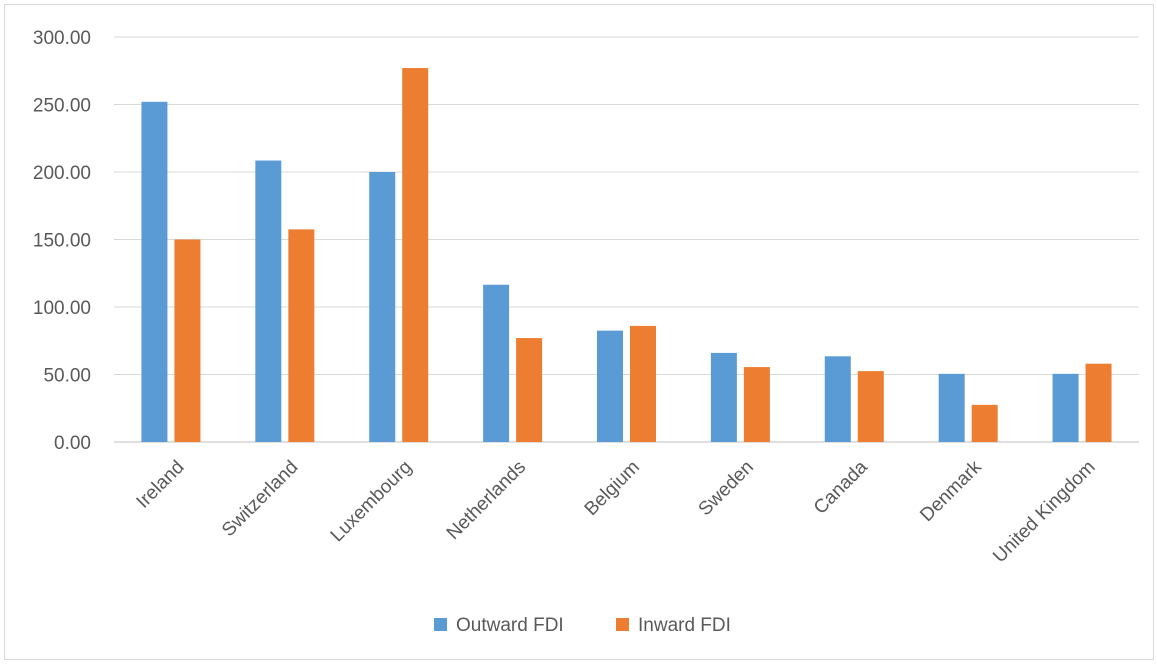  What do you see at coordinates (496, 363) in the screenshot?
I see `bar-outward-fdi-netherlands` at bounding box center [496, 363].